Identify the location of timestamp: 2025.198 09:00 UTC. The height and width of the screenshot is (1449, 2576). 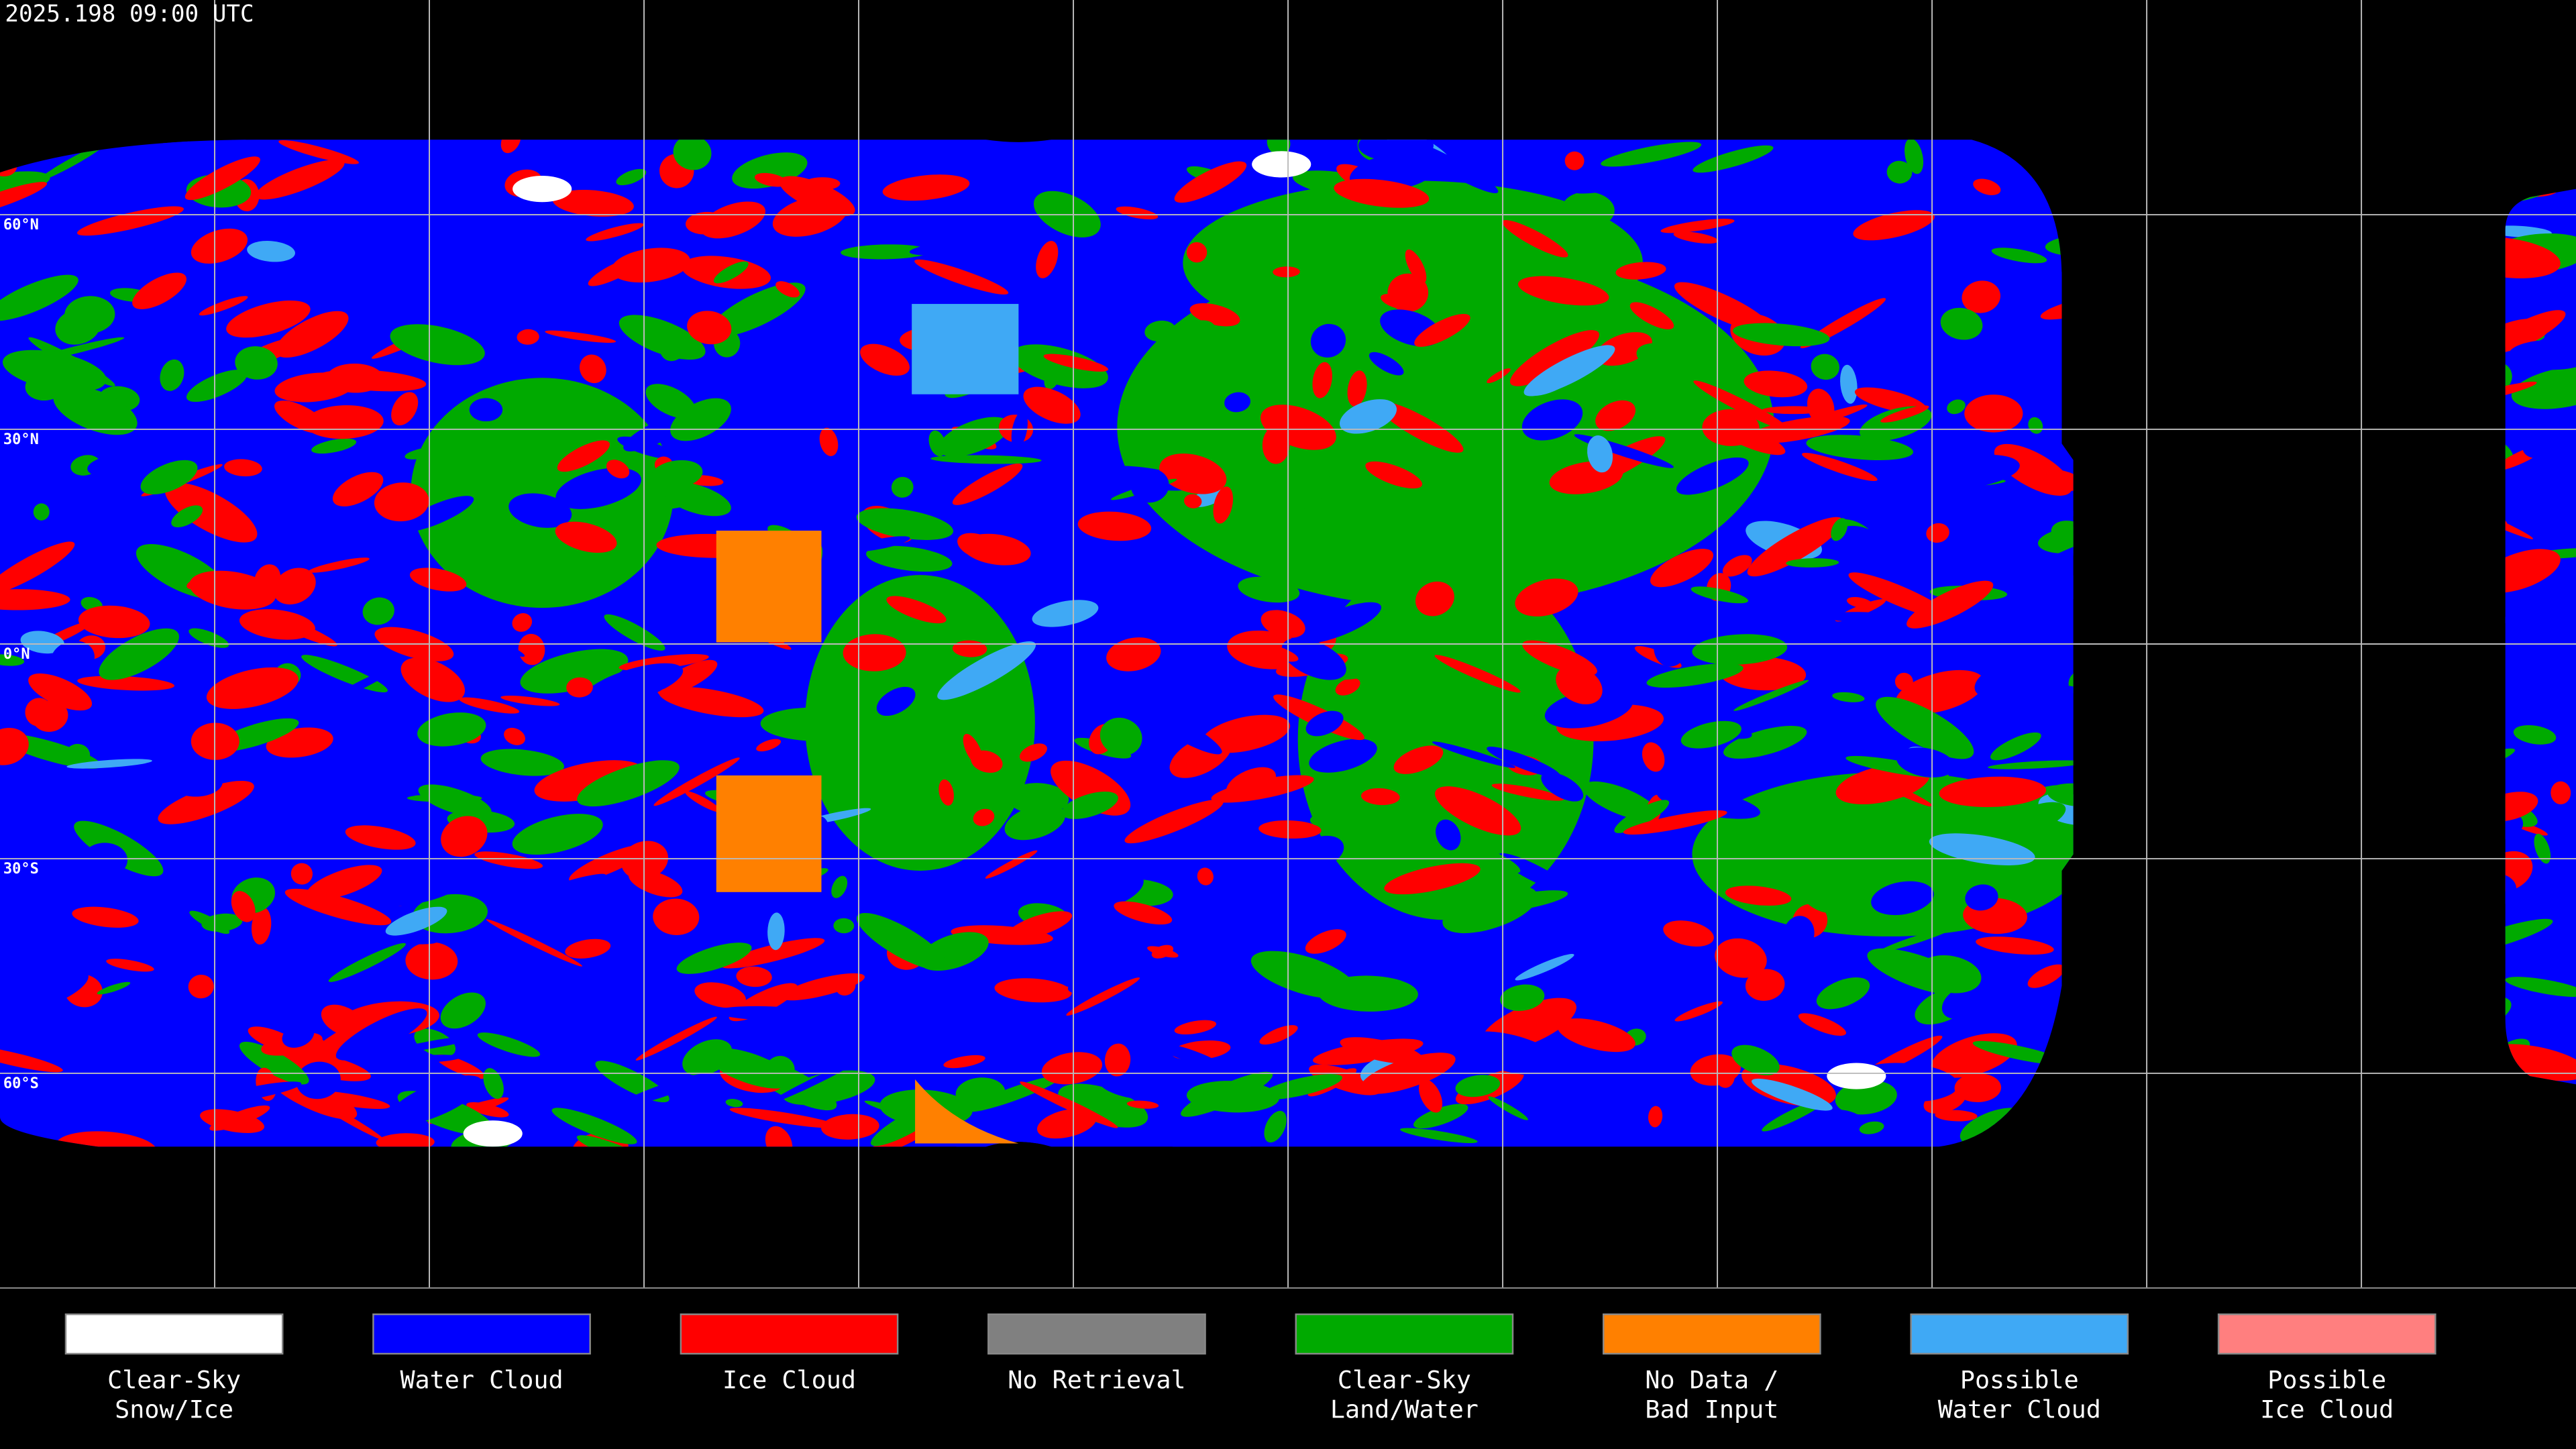
(129, 14).